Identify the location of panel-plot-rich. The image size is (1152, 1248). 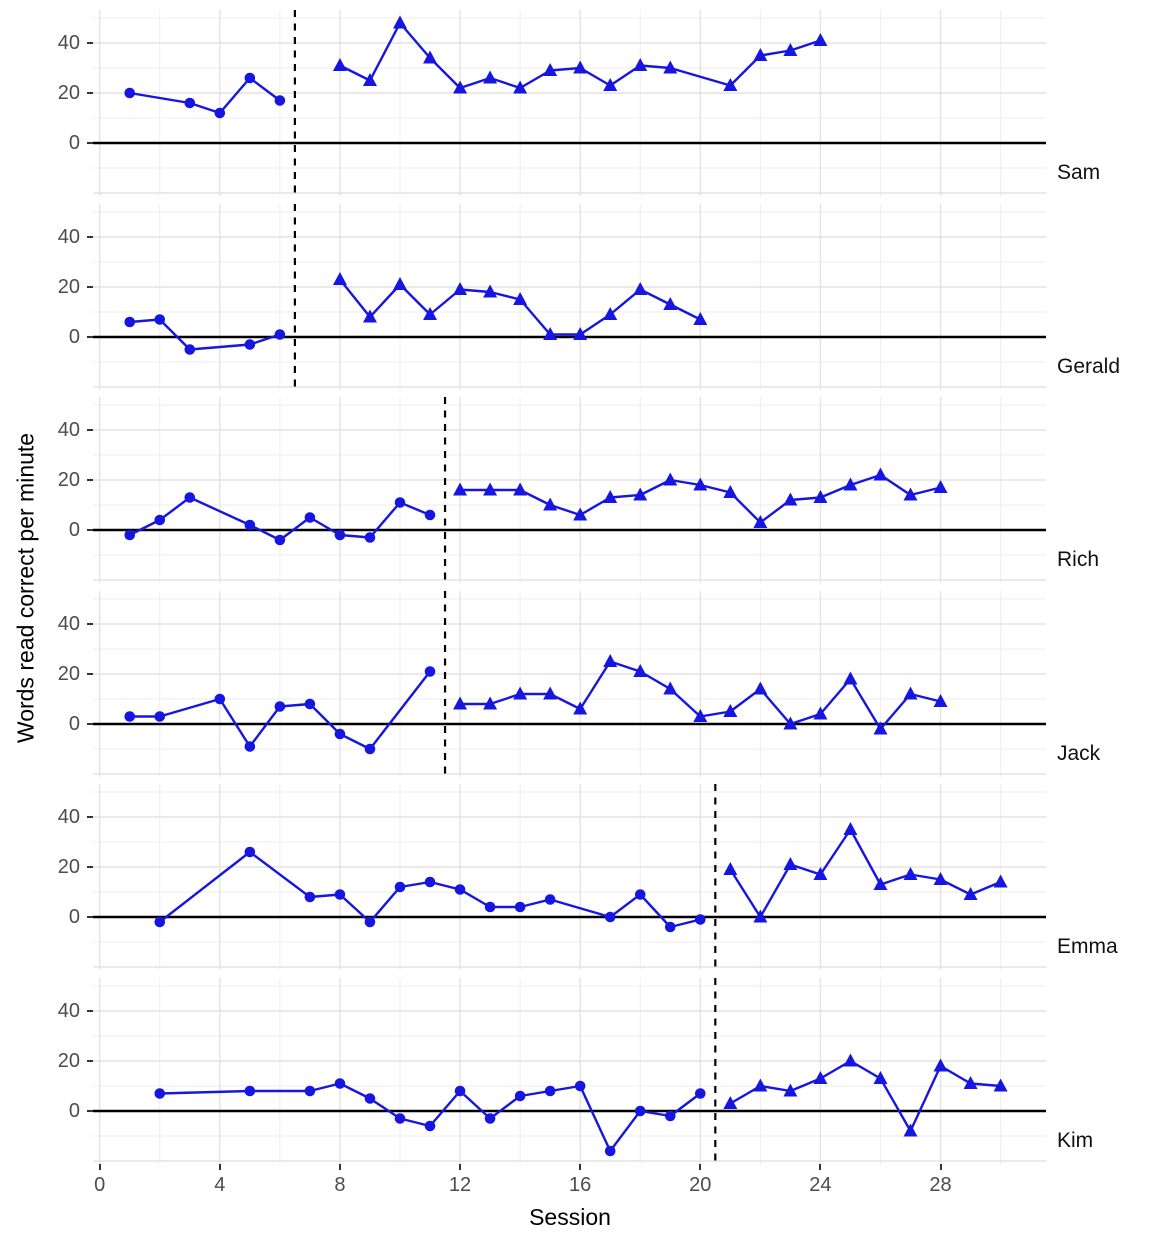
(569, 490).